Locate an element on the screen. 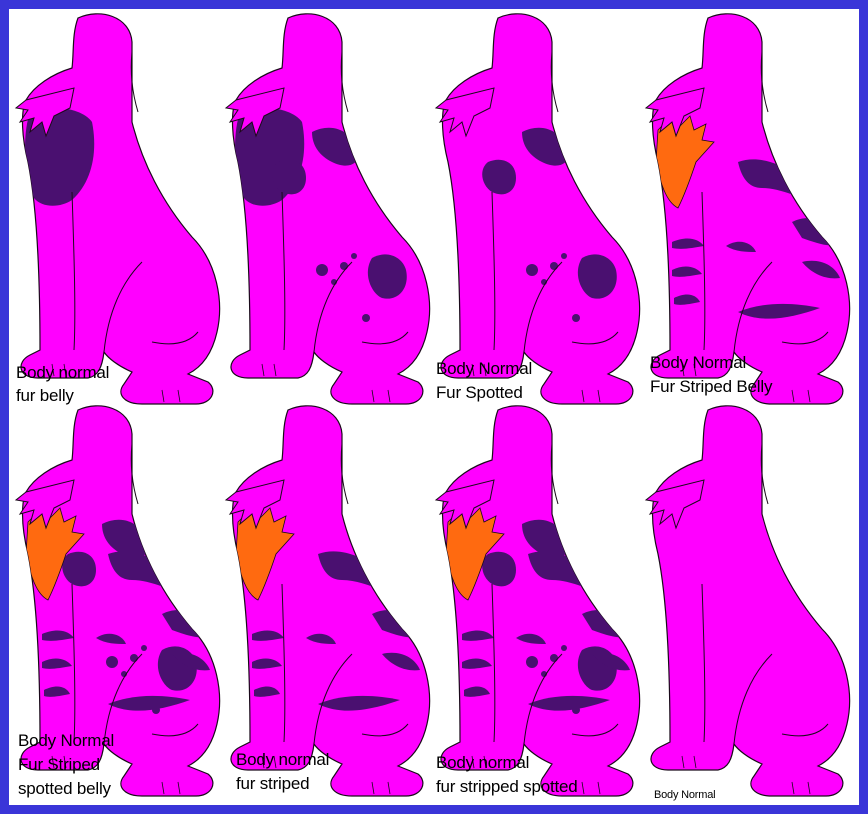 This screenshot has height=814, width=868. variant-5-label-line2: Fur Striped is located at coordinates (59, 764).